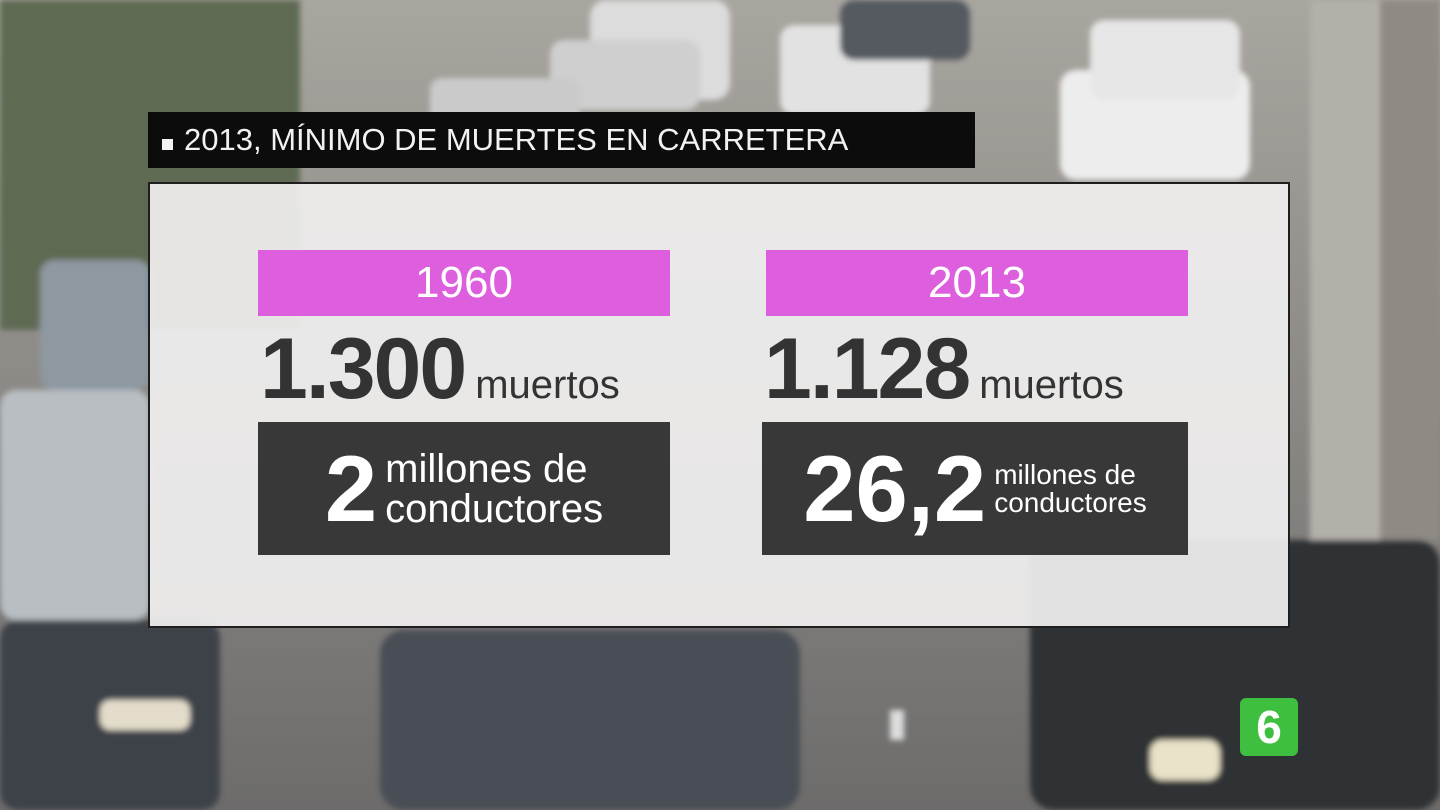 The image size is (1440, 810). Describe the element at coordinates (516, 139) in the screenshot. I see `title: 2013, MÍNIMO DE MUERTES EN CARRETERA` at that location.